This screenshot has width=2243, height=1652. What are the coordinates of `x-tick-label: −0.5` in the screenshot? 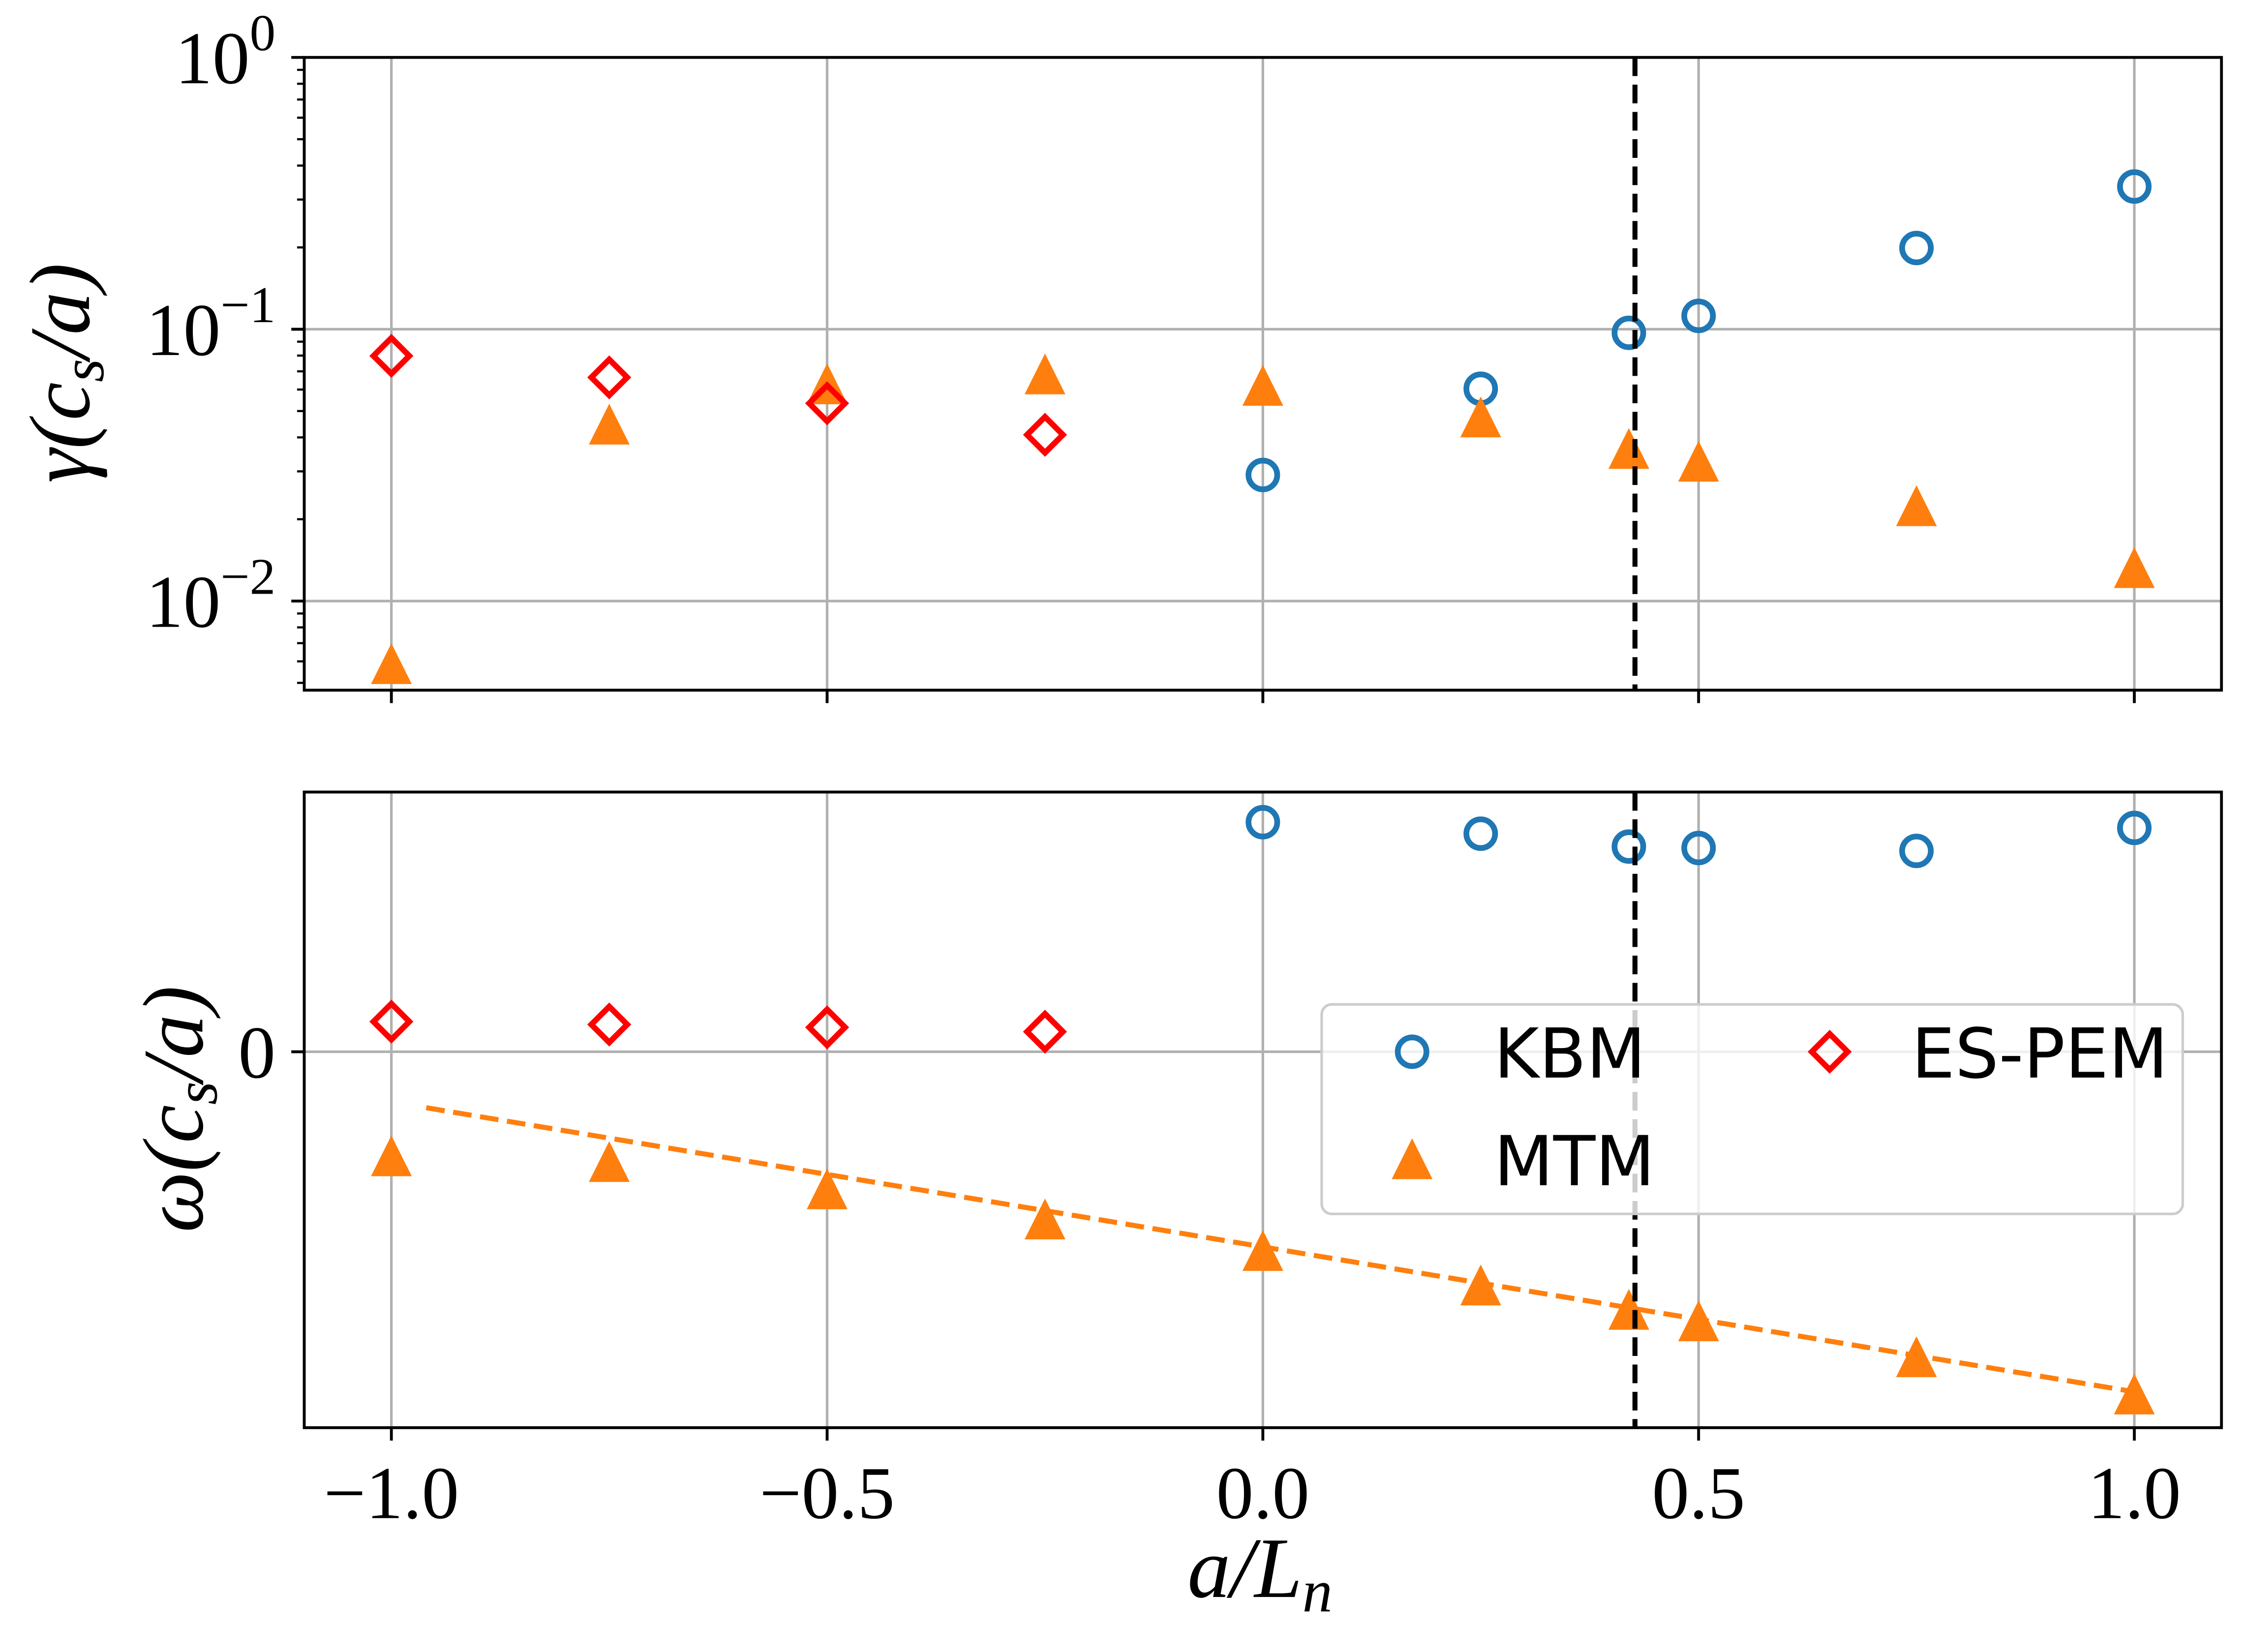 It's located at (827, 1493).